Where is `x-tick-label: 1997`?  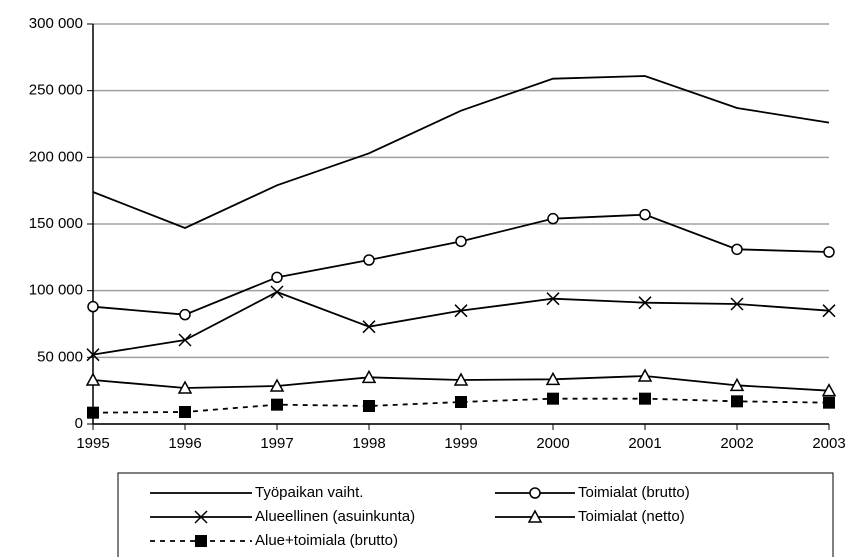 x-tick-label: 1997 is located at coordinates (276, 443).